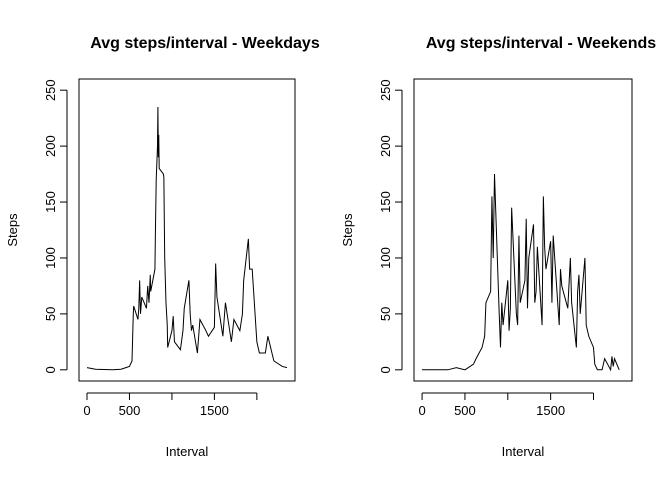 This screenshot has height=480, width=672. What do you see at coordinates (205, 43) in the screenshot?
I see `chart-title: Avg steps/interval - Weekdays` at bounding box center [205, 43].